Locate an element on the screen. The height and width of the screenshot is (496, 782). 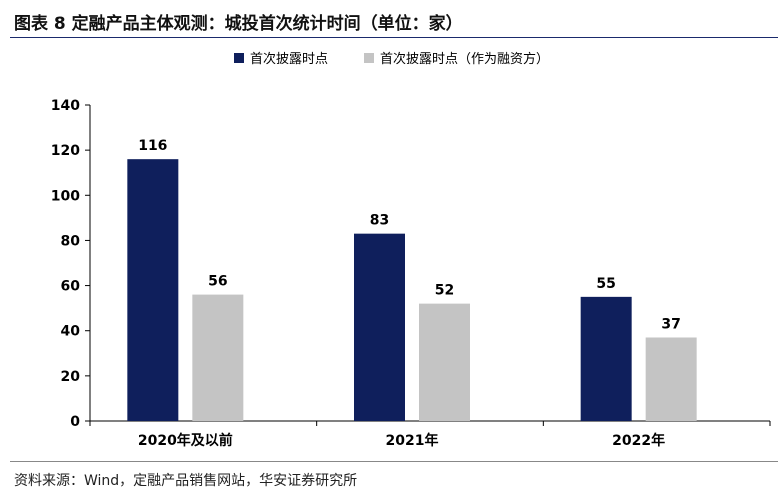
x-tick-label: 2021年 is located at coordinates (412, 440).